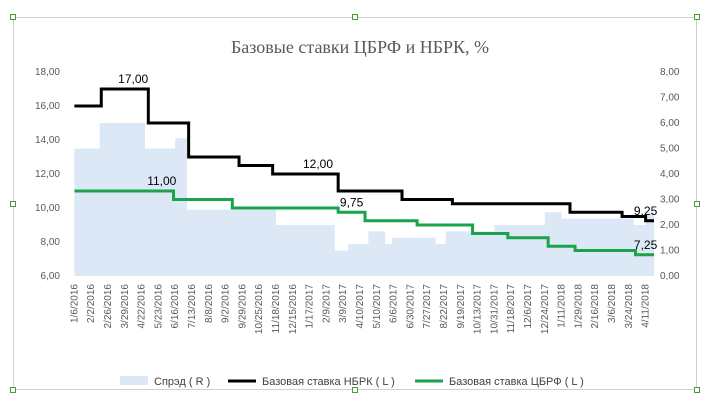  I want to click on y-left-tick-label: 12,00, so click(47, 174).